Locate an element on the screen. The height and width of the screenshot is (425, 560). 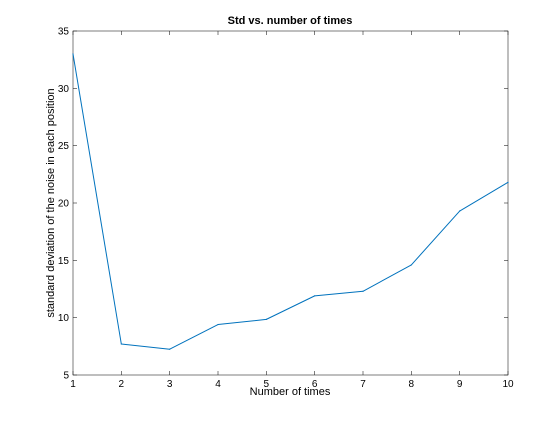
x-tick-label: 4 is located at coordinates (218, 384).